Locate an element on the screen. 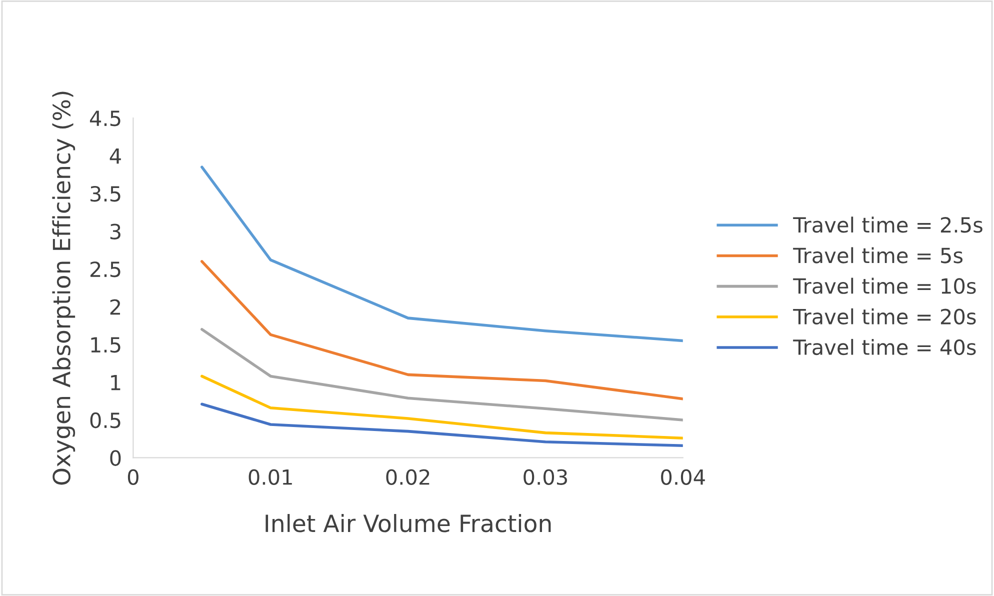 This screenshot has width=994, height=596. x-tick-label: 0.01 is located at coordinates (270, 477).